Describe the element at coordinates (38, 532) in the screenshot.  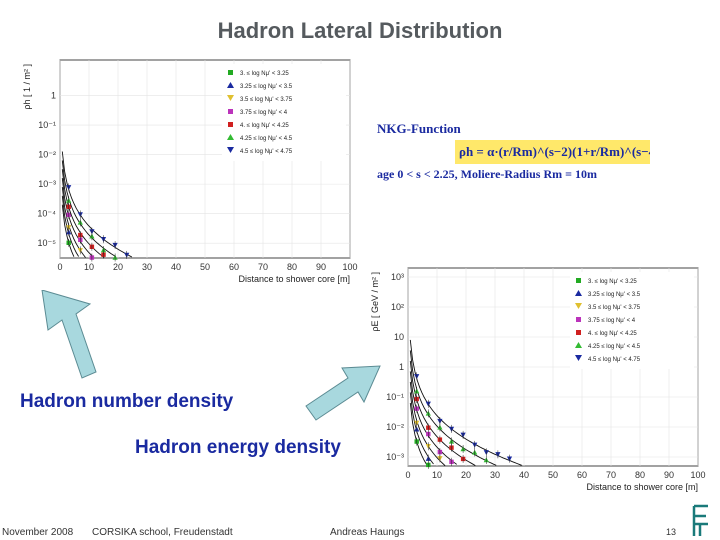
I see `footer-date: November 2008` at that location.